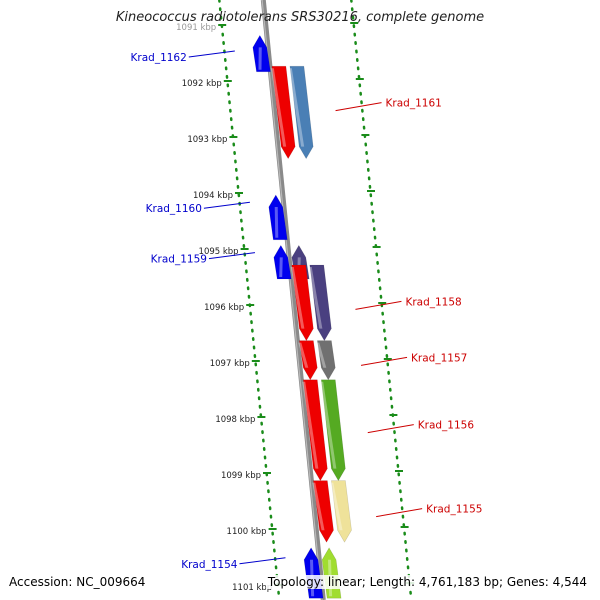 This screenshot has width=600, height=600. I want to click on gene-krad-1154-t1, so click(331, 573).